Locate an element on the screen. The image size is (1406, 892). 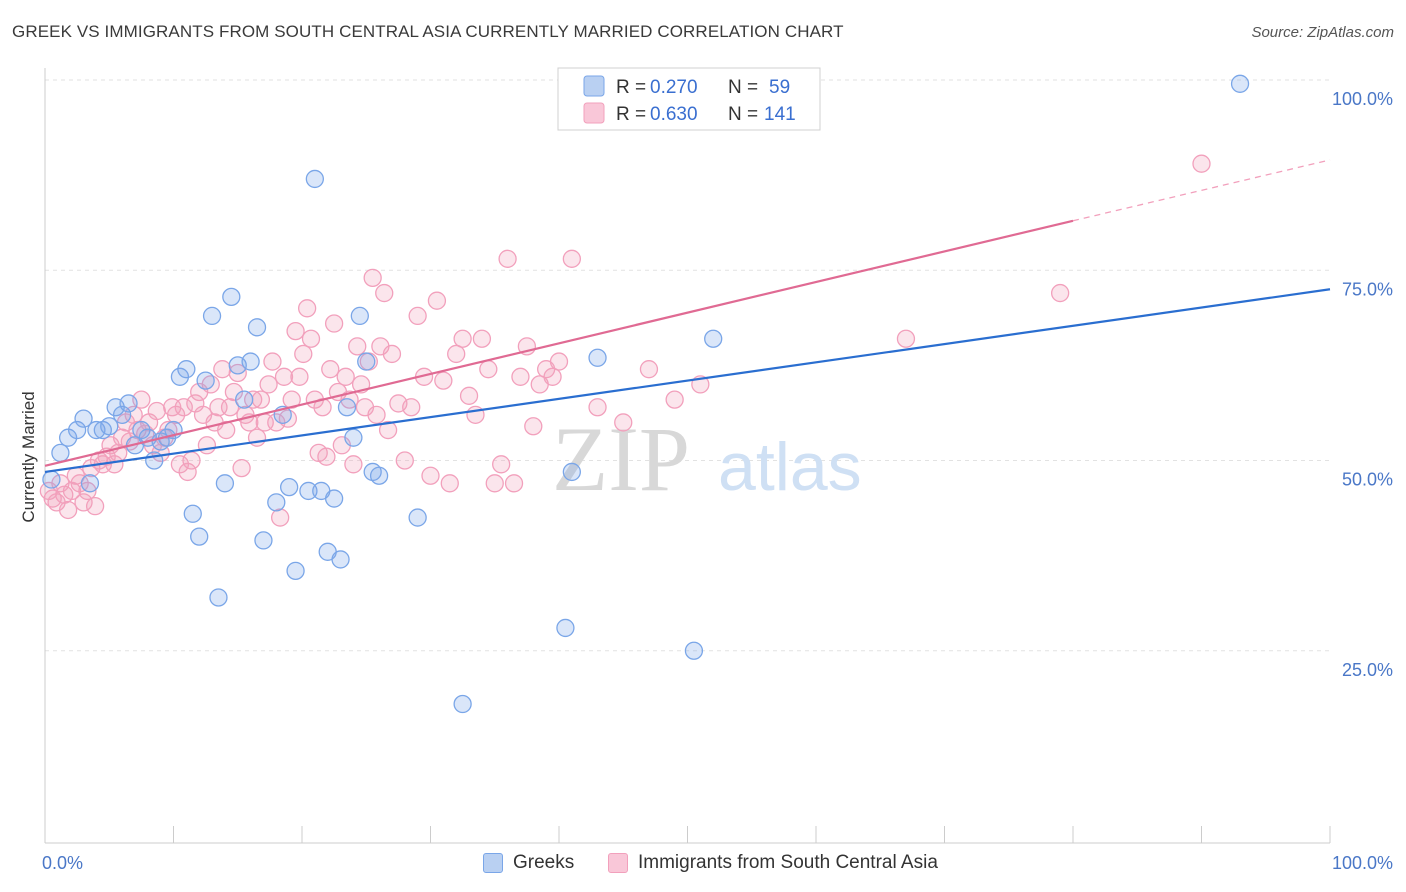
legend-swatch-immigrants is located at coordinates (594, 113).